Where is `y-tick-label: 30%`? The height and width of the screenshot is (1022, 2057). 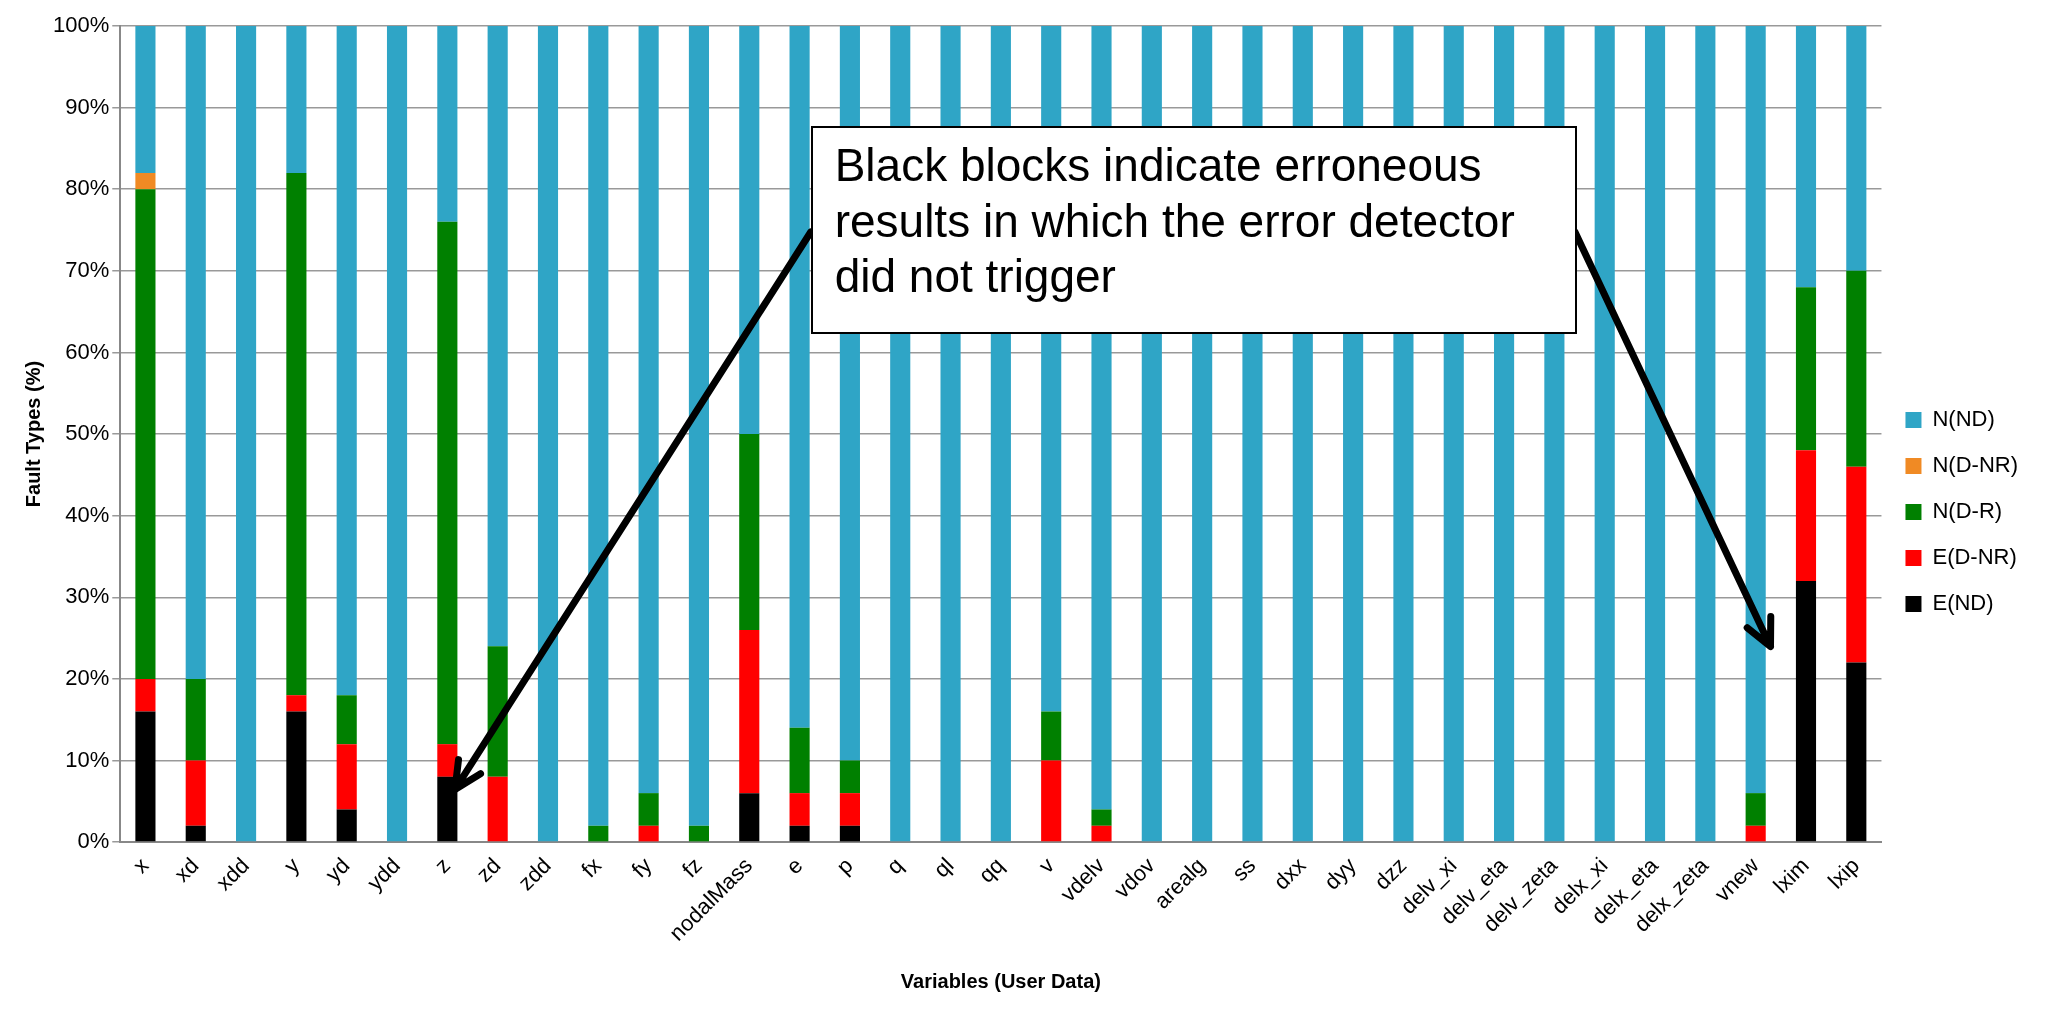
y-tick-label: 30% is located at coordinates (87, 596).